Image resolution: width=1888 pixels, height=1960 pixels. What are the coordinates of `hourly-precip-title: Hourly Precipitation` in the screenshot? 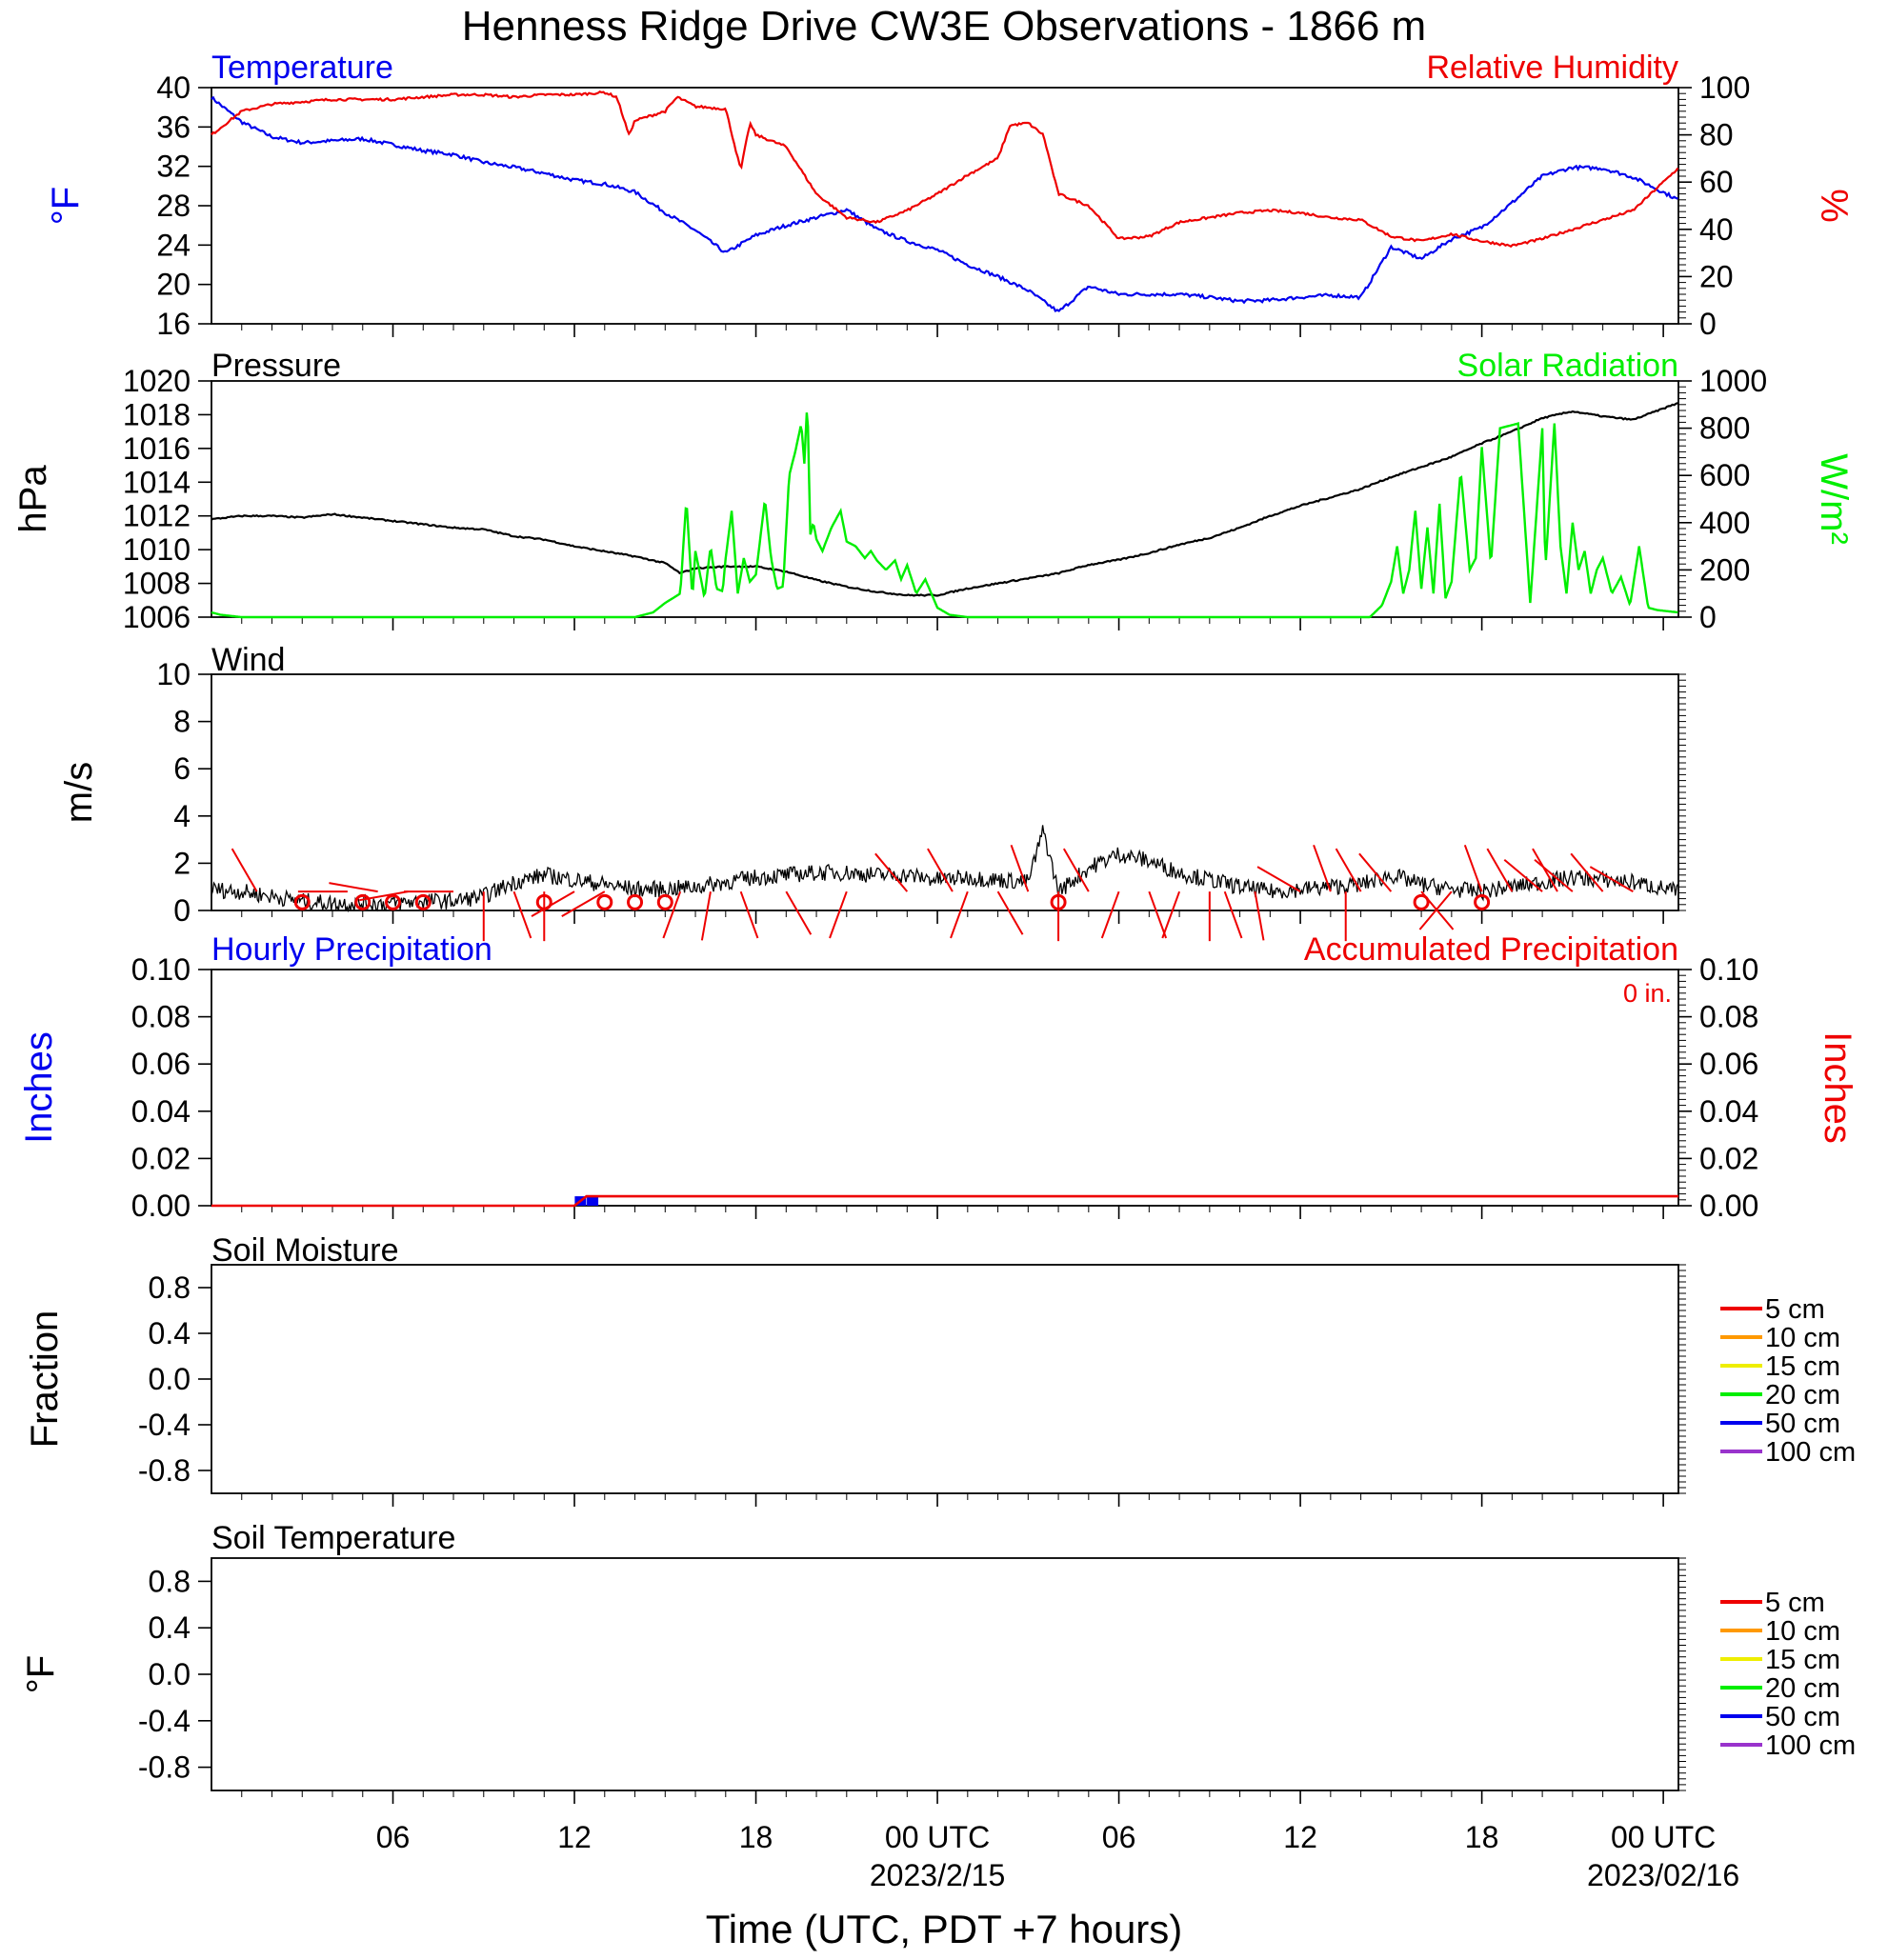 It's located at (351, 949).